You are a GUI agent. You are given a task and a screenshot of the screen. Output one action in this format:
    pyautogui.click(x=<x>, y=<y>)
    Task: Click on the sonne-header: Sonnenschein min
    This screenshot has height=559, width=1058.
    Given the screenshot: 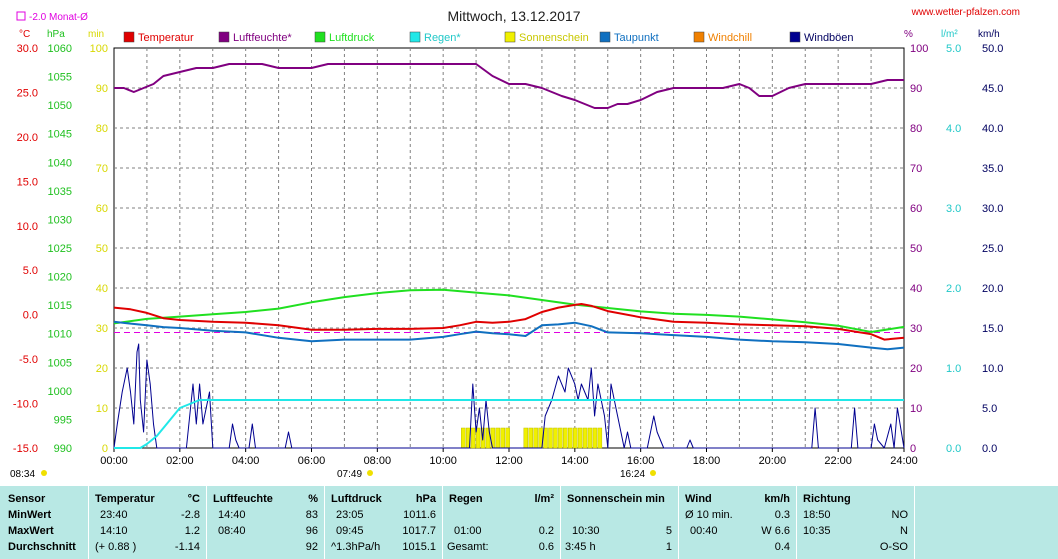 What is the action you would take?
    pyautogui.click(x=616, y=499)
    